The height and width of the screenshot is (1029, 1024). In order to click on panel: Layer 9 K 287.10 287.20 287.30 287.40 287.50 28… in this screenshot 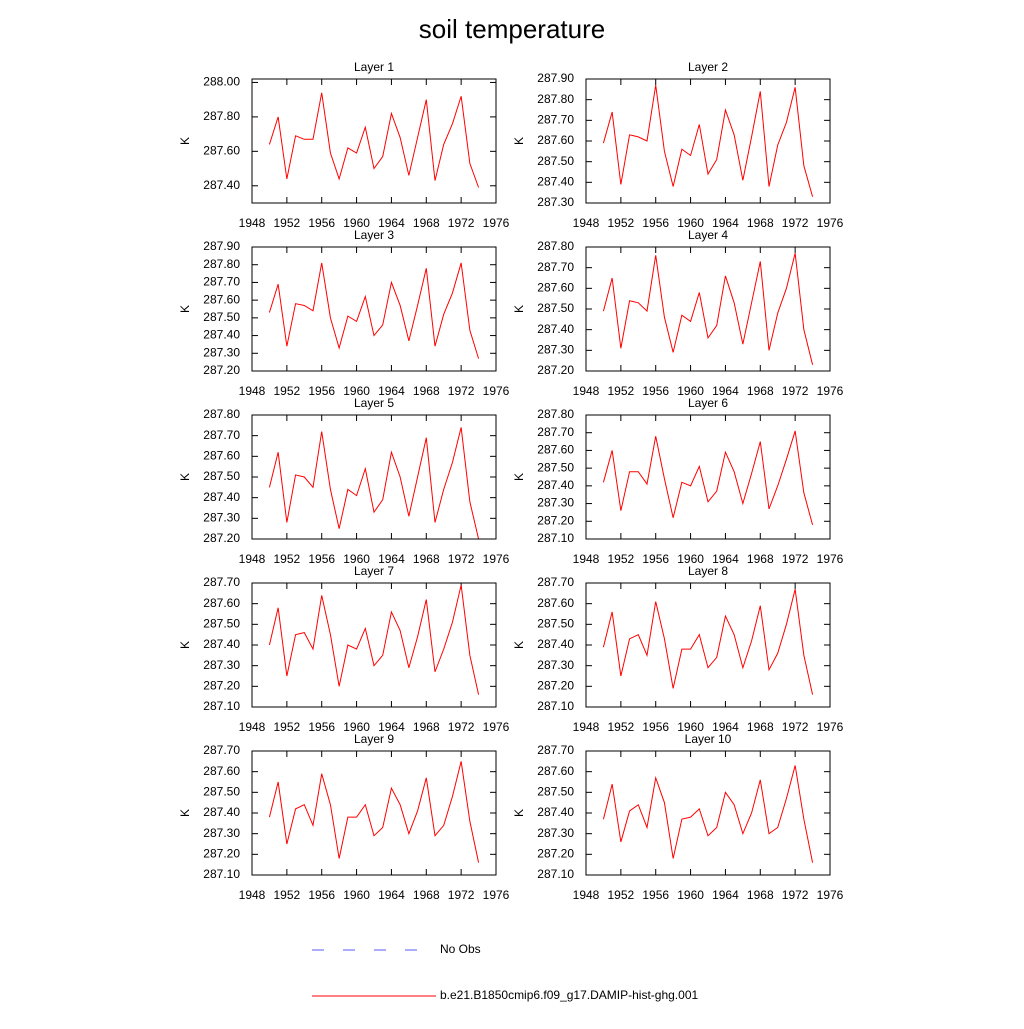, I will do `click(343, 817)`.